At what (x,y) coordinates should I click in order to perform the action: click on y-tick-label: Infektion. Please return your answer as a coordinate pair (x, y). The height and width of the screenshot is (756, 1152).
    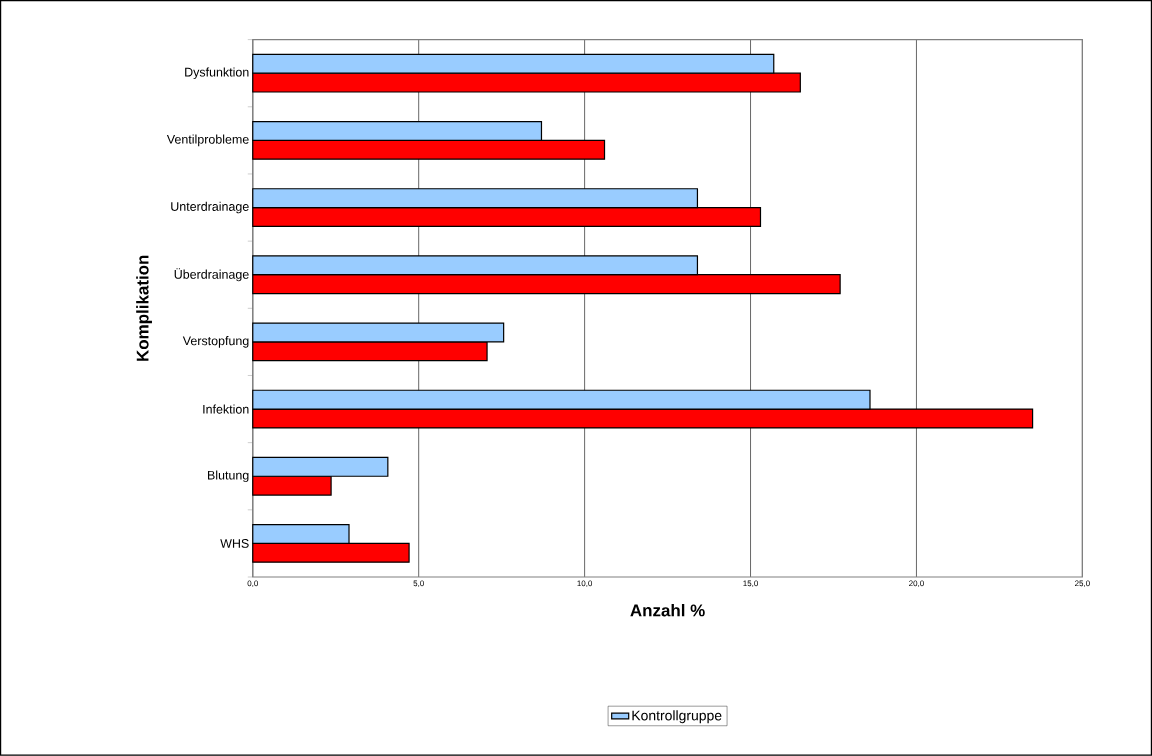
    Looking at the image, I should click on (226, 409).